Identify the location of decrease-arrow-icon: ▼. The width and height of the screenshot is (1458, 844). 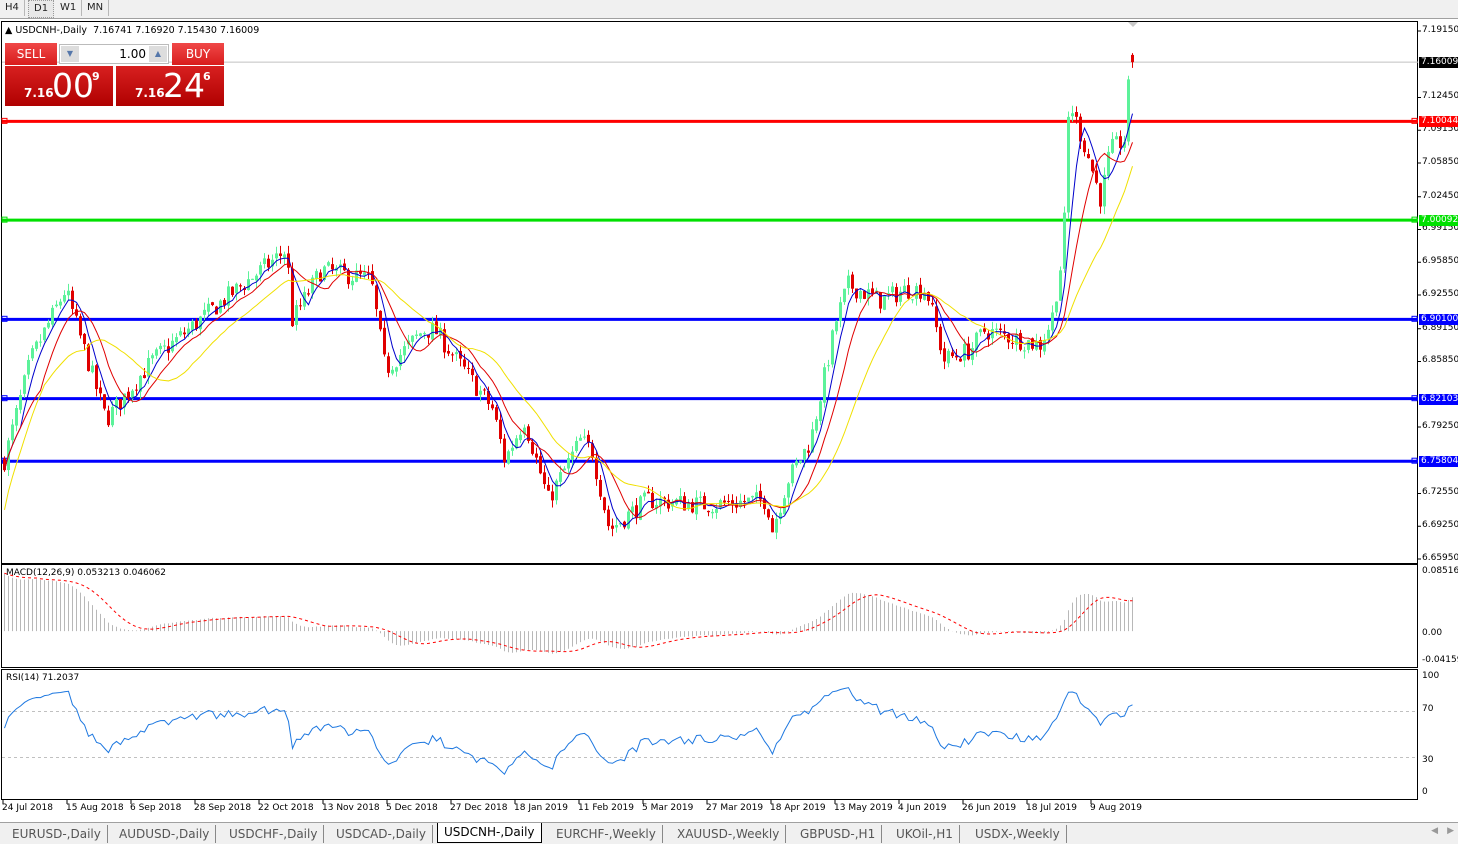
(70, 54).